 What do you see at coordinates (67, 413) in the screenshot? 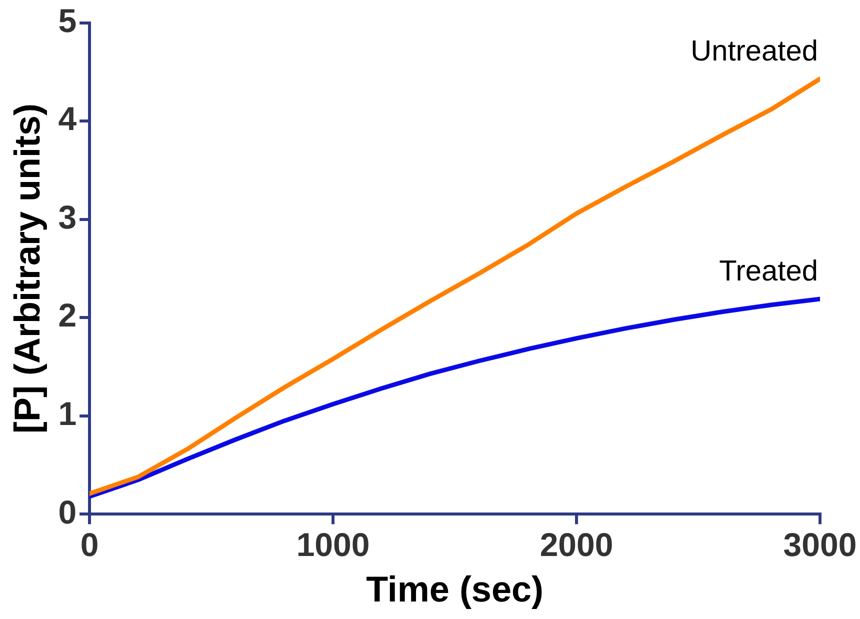
I see `y-tick-label: 1` at bounding box center [67, 413].